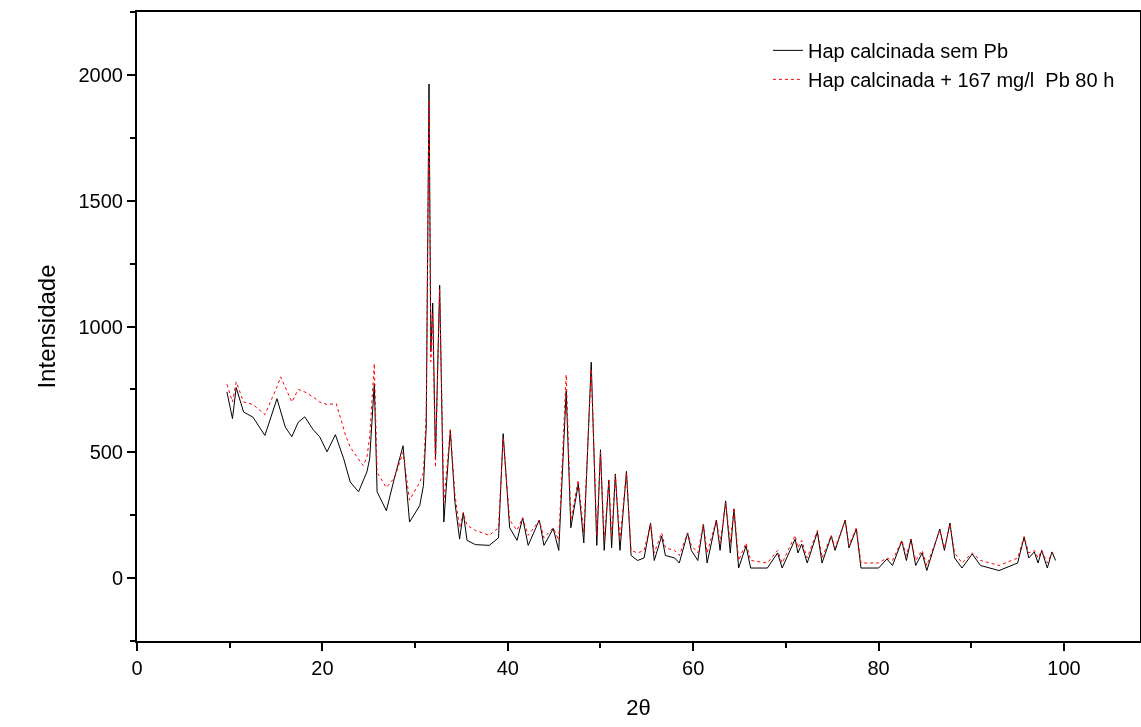  Describe the element at coordinates (47, 326) in the screenshot. I see `y-axis-title: Intensidade` at that location.